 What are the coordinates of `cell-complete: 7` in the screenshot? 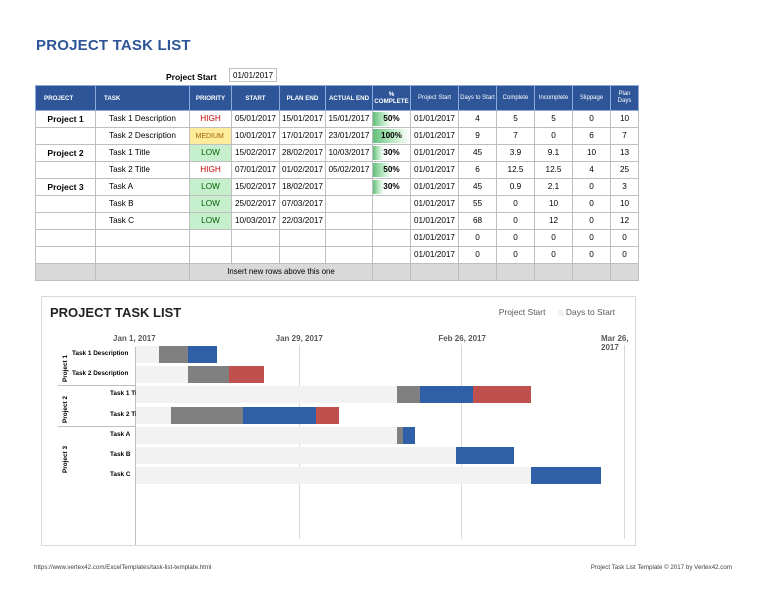 It's located at (515, 136).